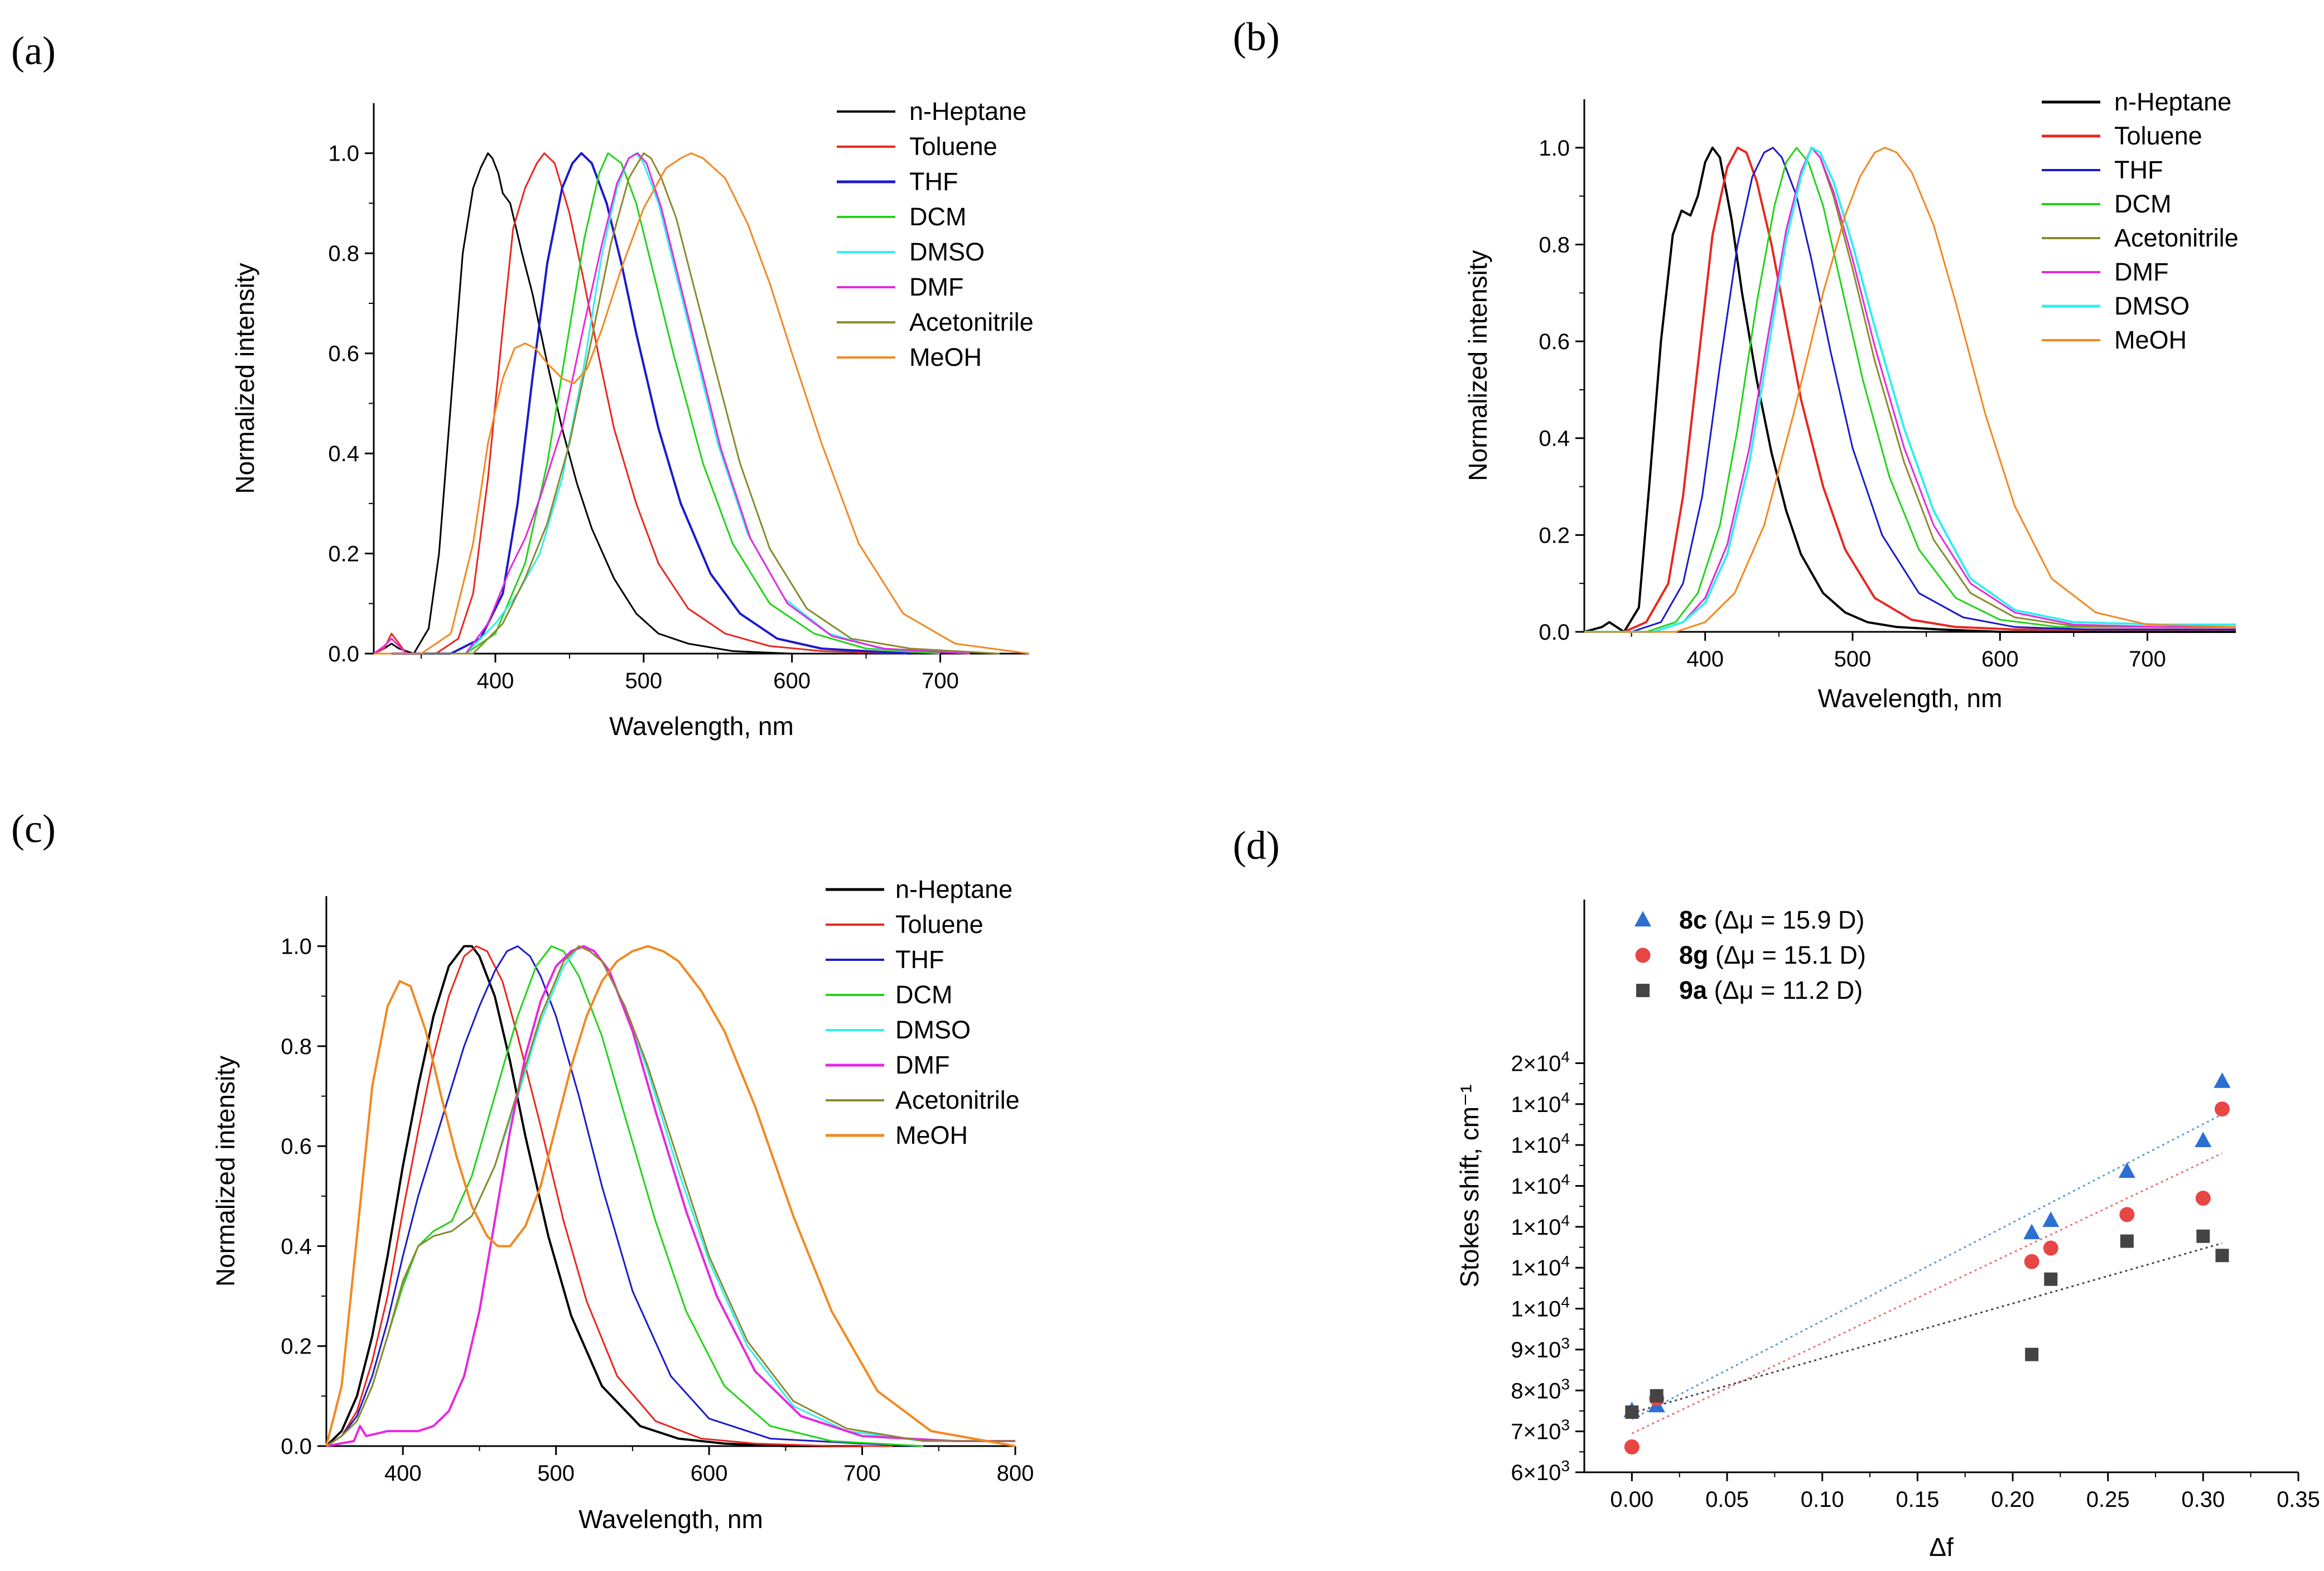 Image resolution: width=2324 pixels, height=1571 pixels. Describe the element at coordinates (1536, 1432) in the screenshot. I see `y-tick-mantissa: 7×10` at that location.